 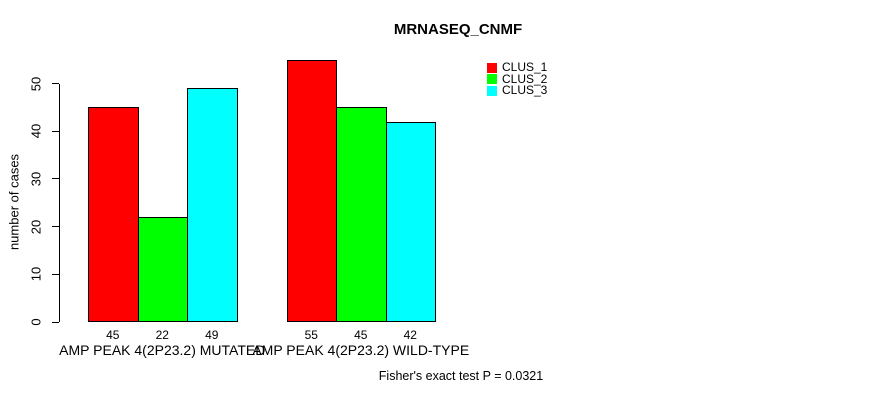 What do you see at coordinates (36, 179) in the screenshot?
I see `y-axis-tick-label: 30` at bounding box center [36, 179].